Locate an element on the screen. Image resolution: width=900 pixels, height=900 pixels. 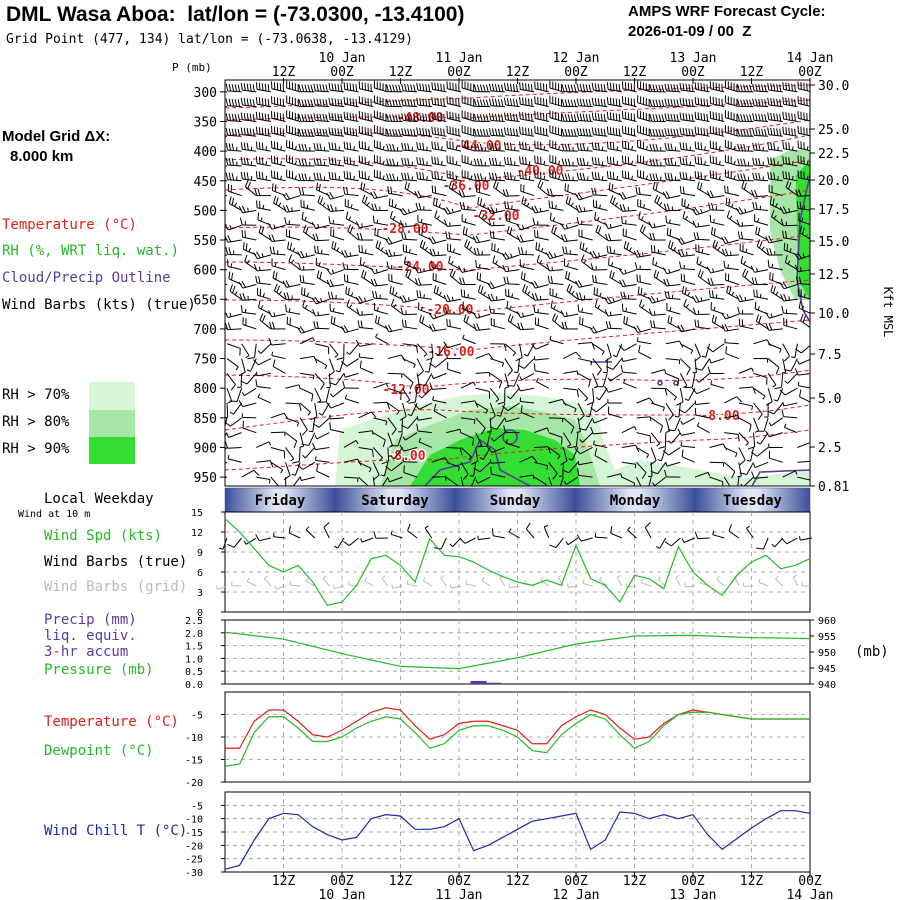
top-date-label: 13 Jan is located at coordinates (693, 58).